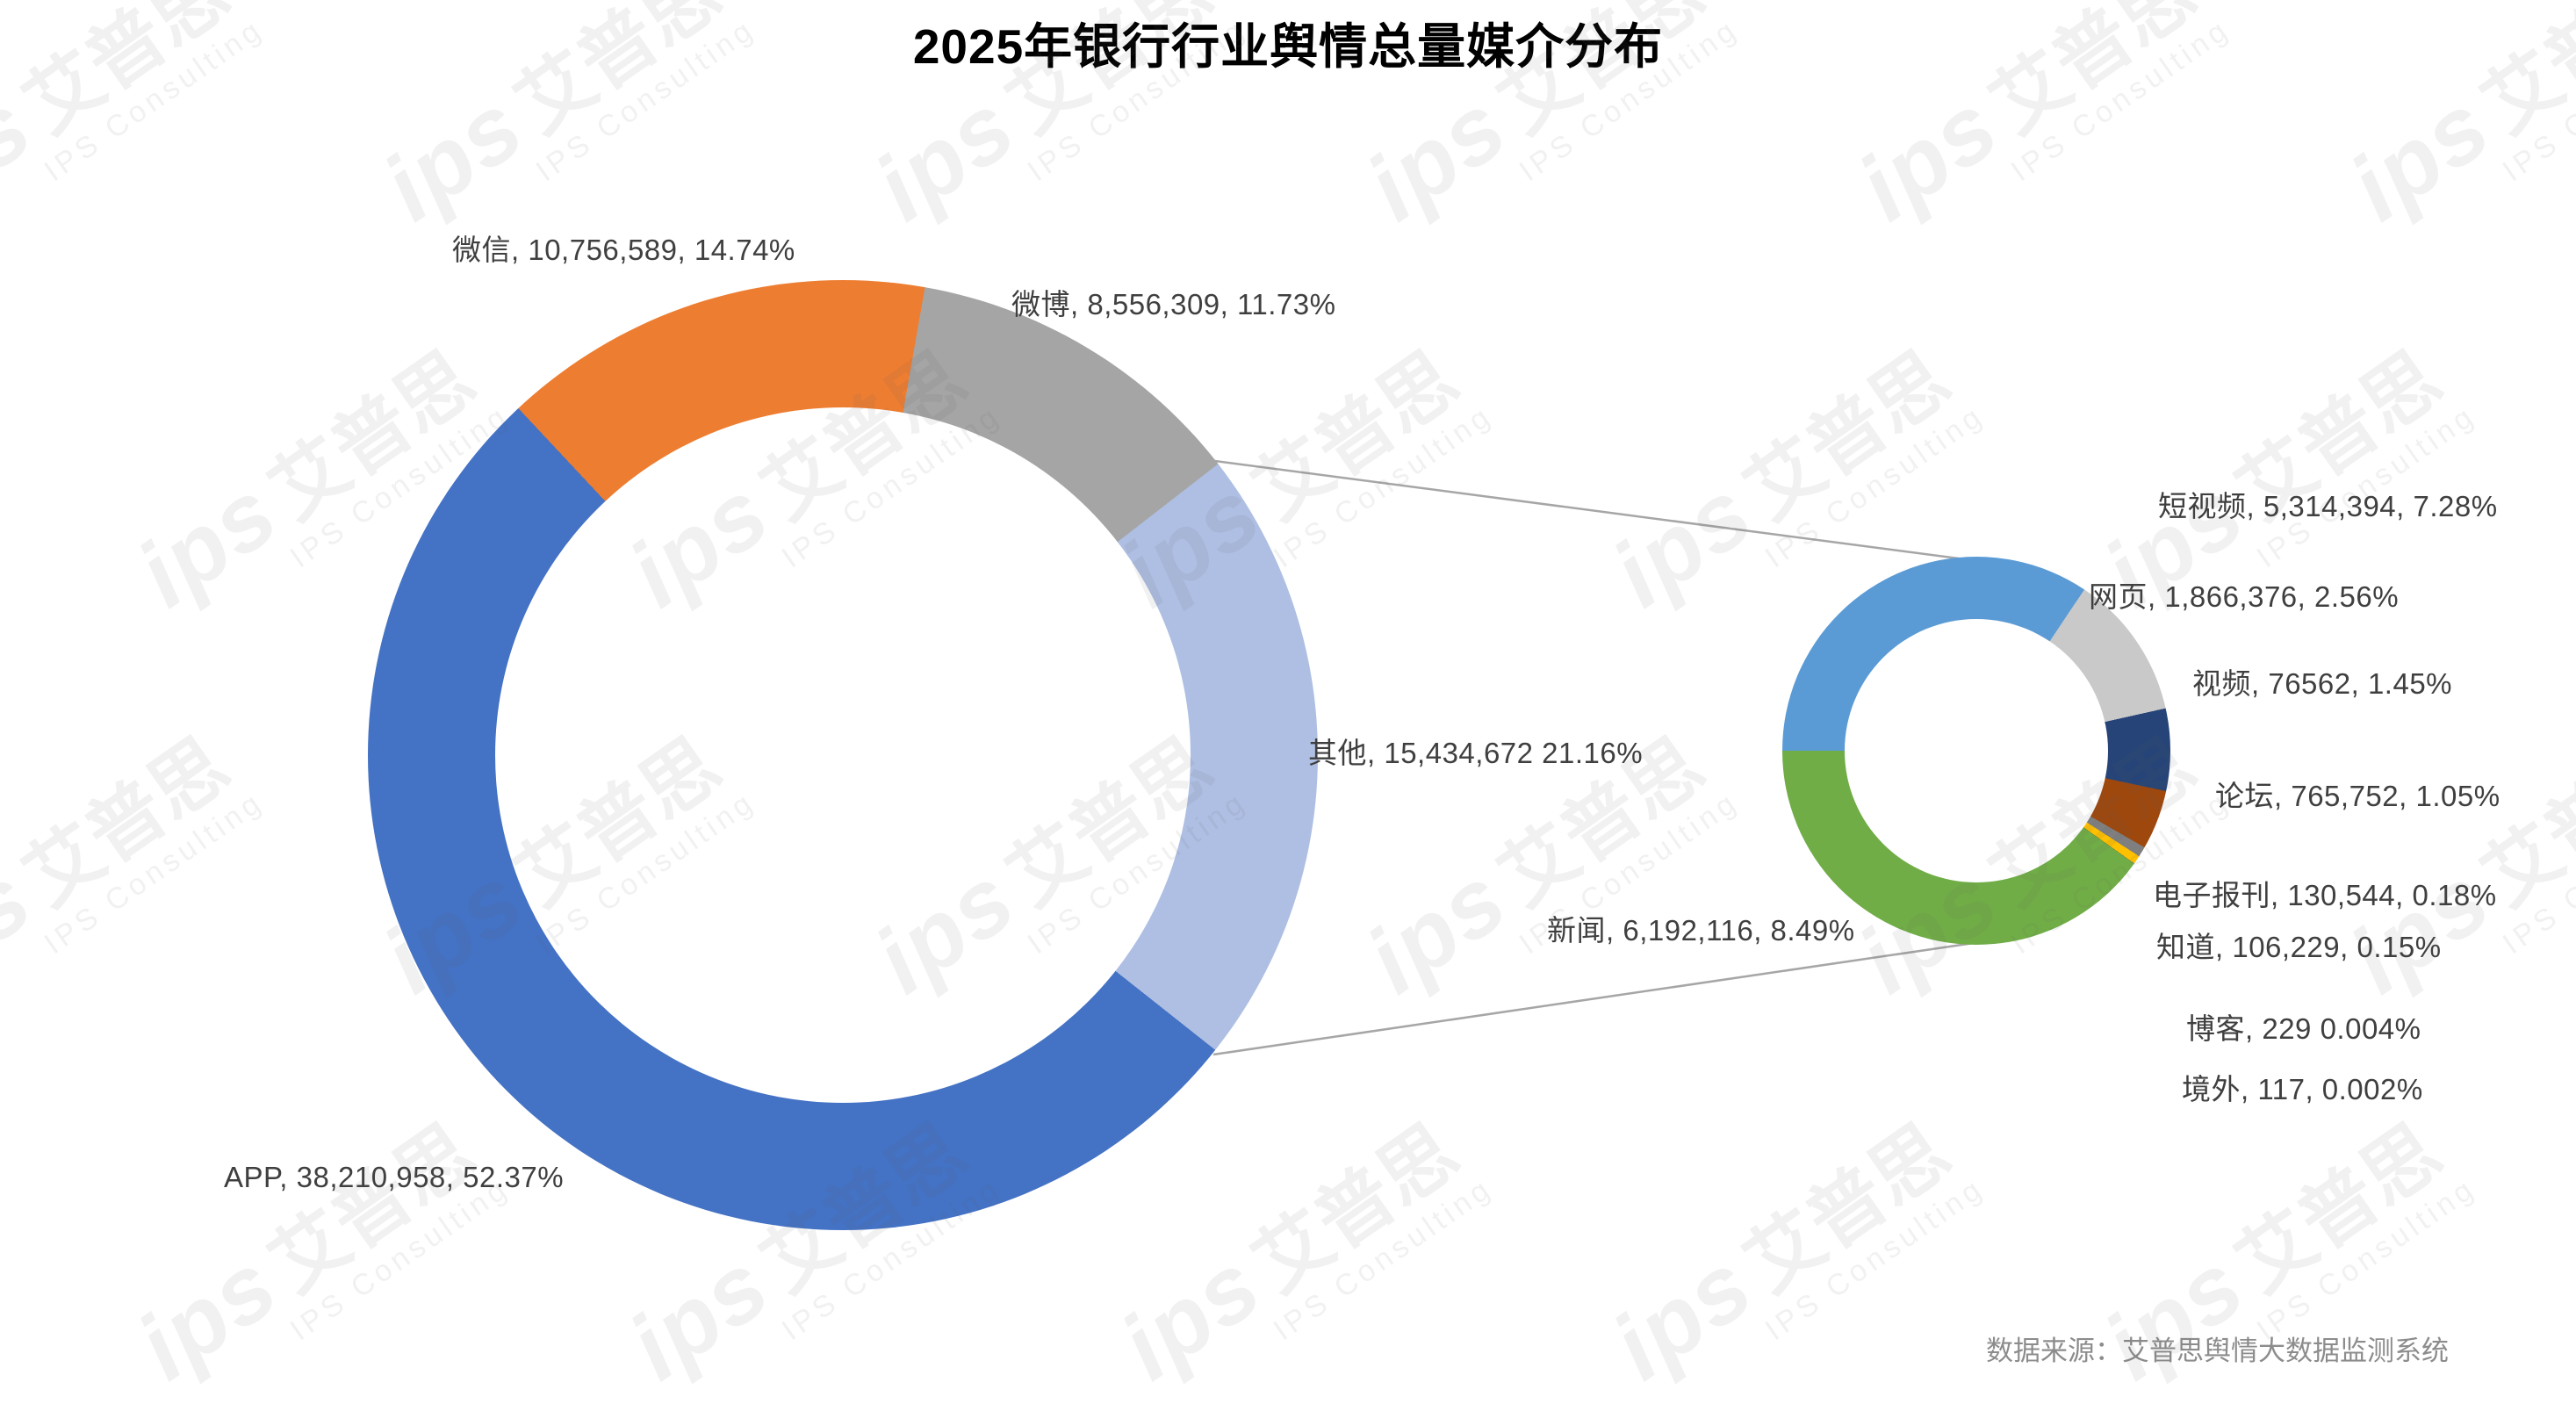 Image resolution: width=2576 pixels, height=1404 pixels. What do you see at coordinates (1173, 304) in the screenshot?
I see `label-weibo: 微博, 8,556,309, 11.73%` at bounding box center [1173, 304].